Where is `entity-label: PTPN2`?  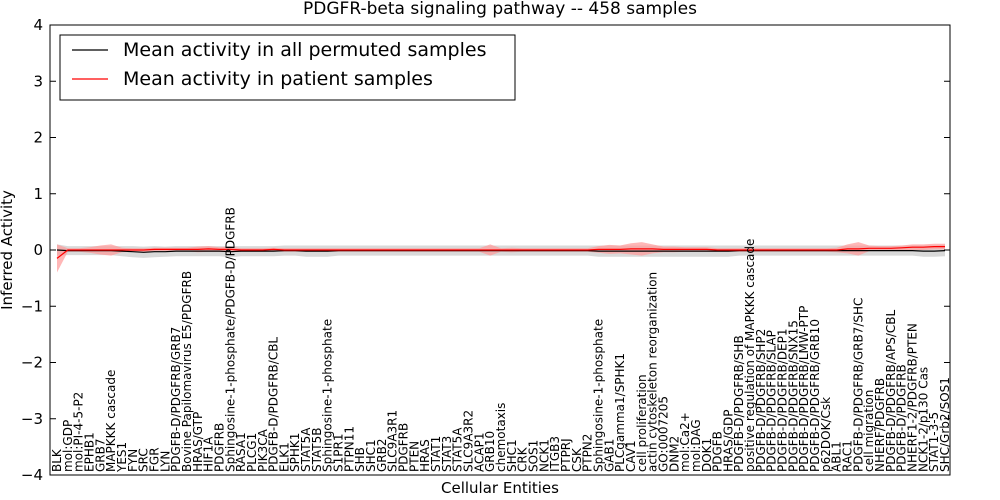 entity-label: PTPN2 is located at coordinates (588, 453).